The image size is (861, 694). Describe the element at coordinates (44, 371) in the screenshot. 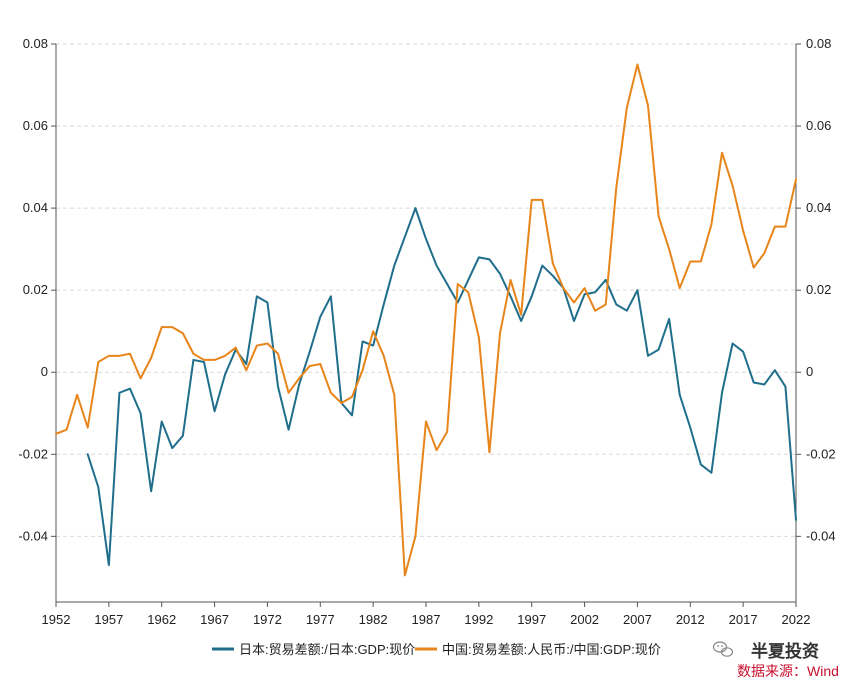

I see `y-tick-label-left: 0` at that location.